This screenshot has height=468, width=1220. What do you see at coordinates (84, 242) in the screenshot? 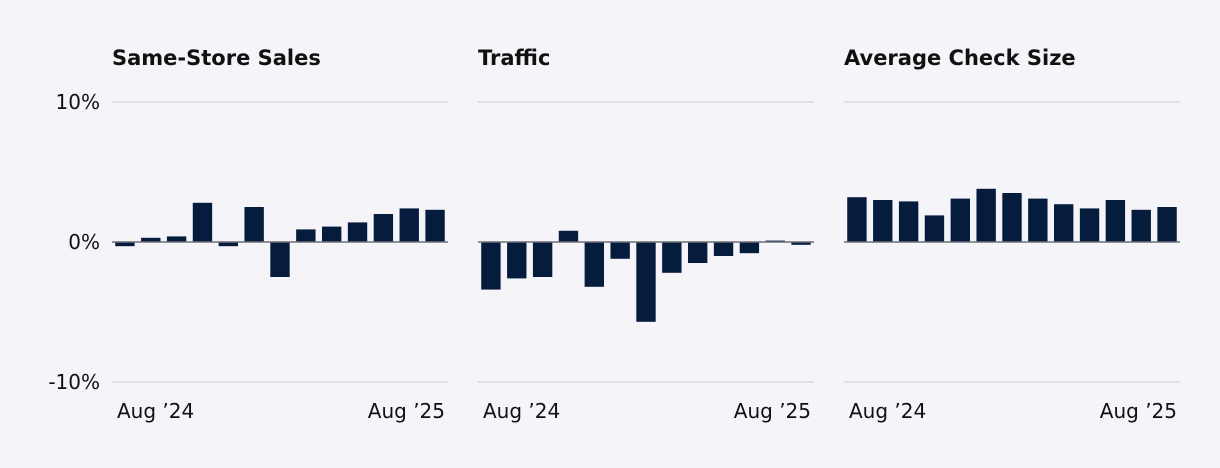
I see `y-tick-label-same-store-sales-2: 0%` at bounding box center [84, 242].